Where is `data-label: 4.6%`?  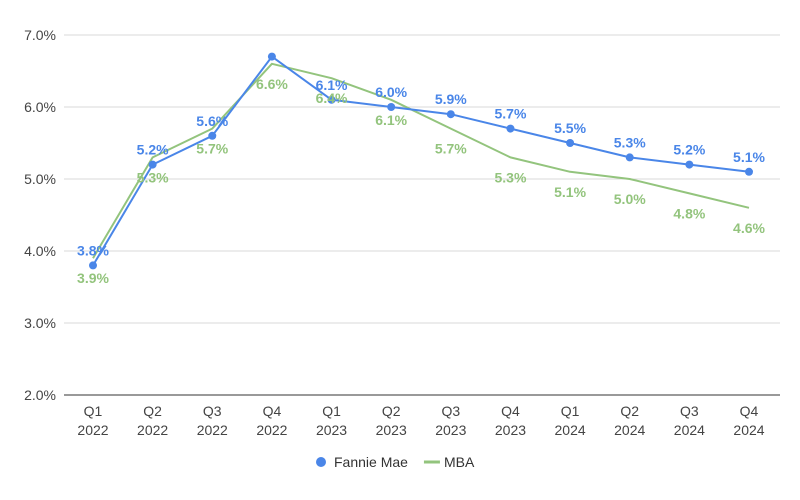 data-label: 4.6% is located at coordinates (749, 228).